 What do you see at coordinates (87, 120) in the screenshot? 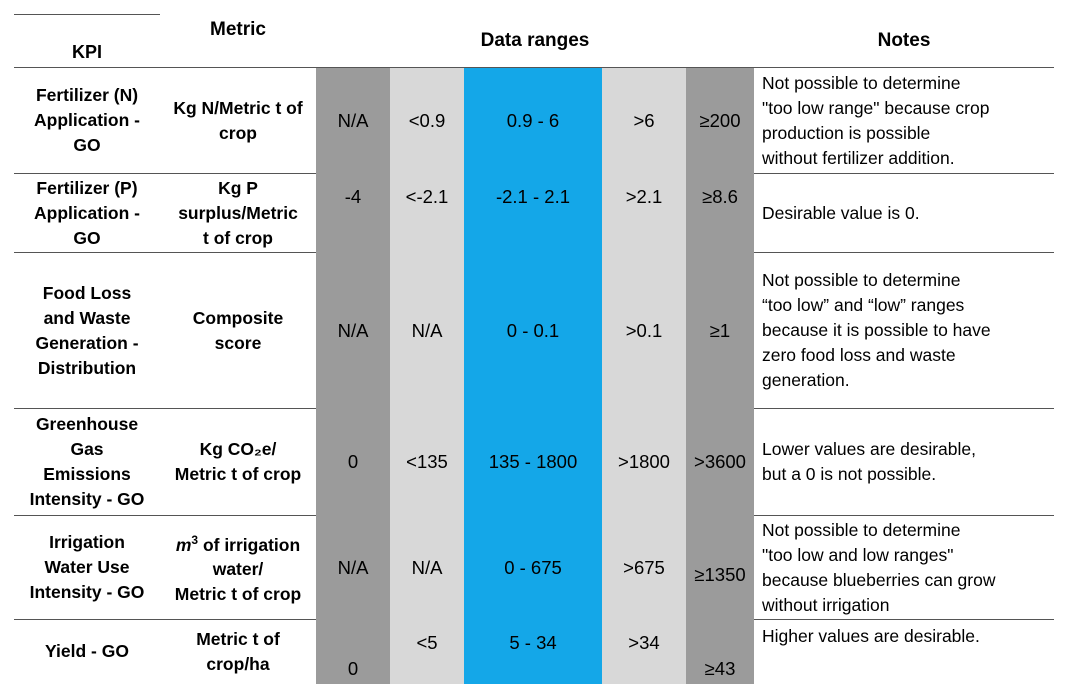
I see `kpi-cell: Fertilizer (N) Application - GO` at bounding box center [87, 120].